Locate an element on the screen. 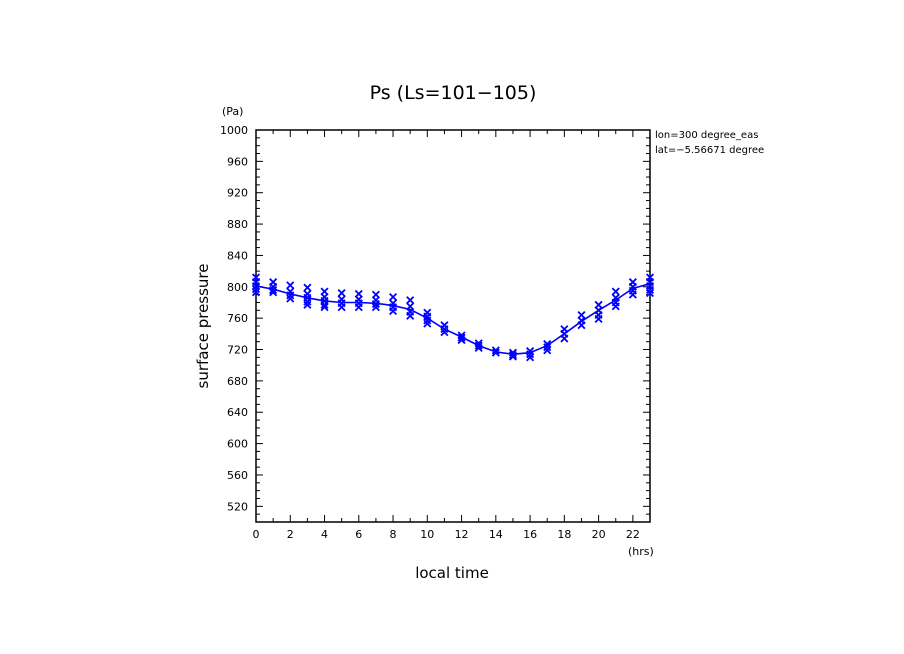 This screenshot has width=904, height=654. x-tick-label: 20 is located at coordinates (599, 534).